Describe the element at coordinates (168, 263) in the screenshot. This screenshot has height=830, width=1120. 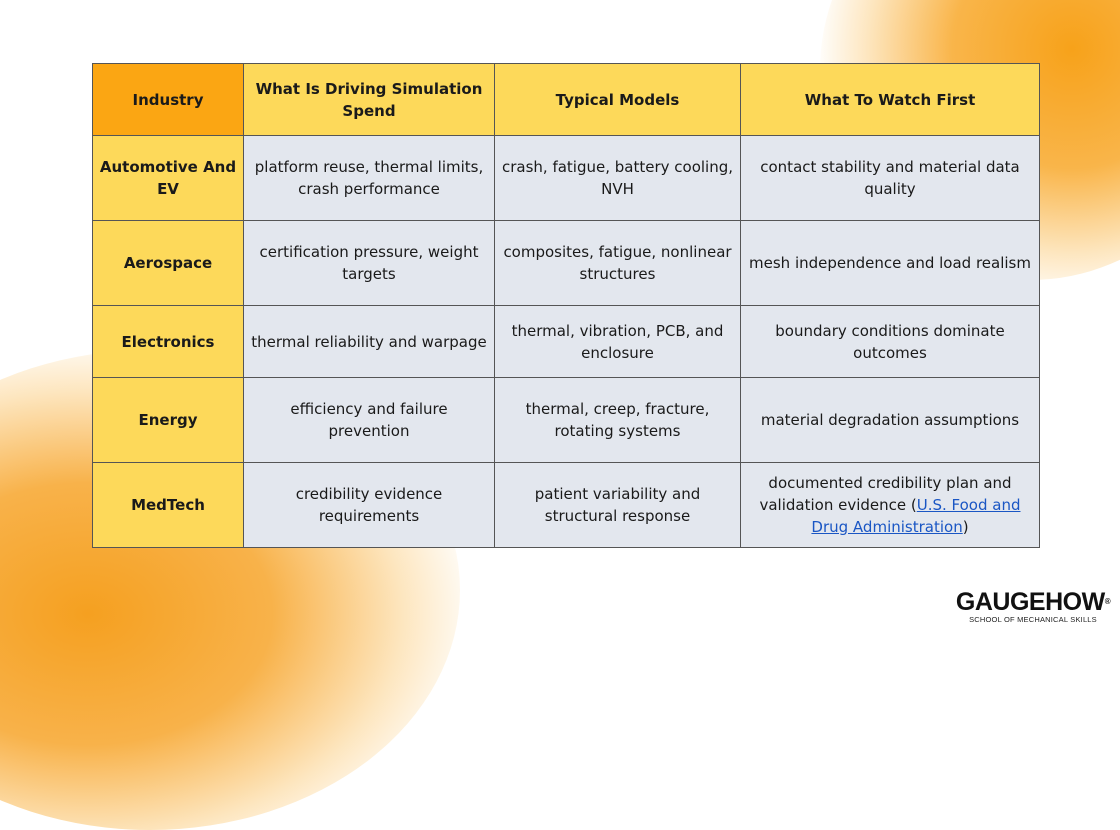
I see `industry-cell: Aerospace` at that location.